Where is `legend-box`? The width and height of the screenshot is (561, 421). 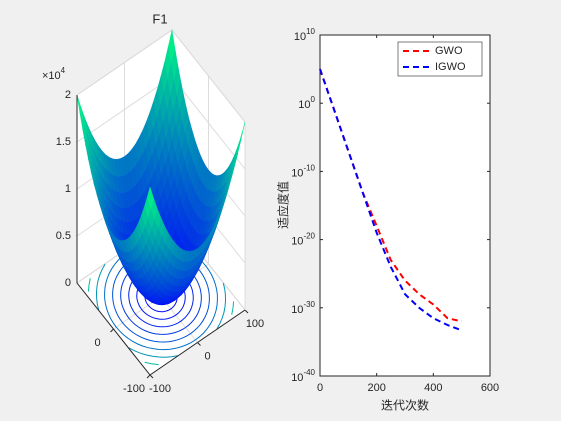 legend-box is located at coordinates (440, 59).